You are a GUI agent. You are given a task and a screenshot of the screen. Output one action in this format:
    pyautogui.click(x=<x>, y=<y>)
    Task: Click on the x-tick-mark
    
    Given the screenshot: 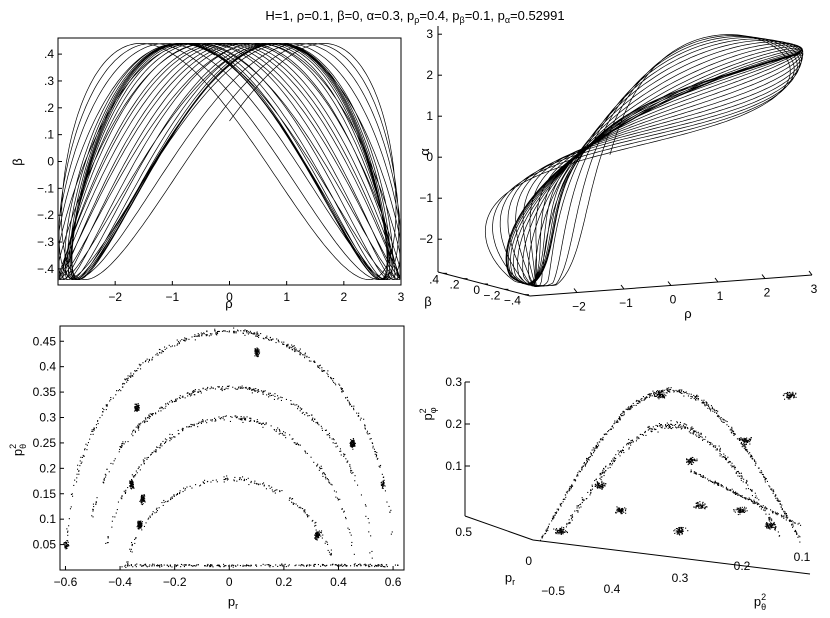 What is the action you would take?
    pyautogui.click(x=669, y=283)
    